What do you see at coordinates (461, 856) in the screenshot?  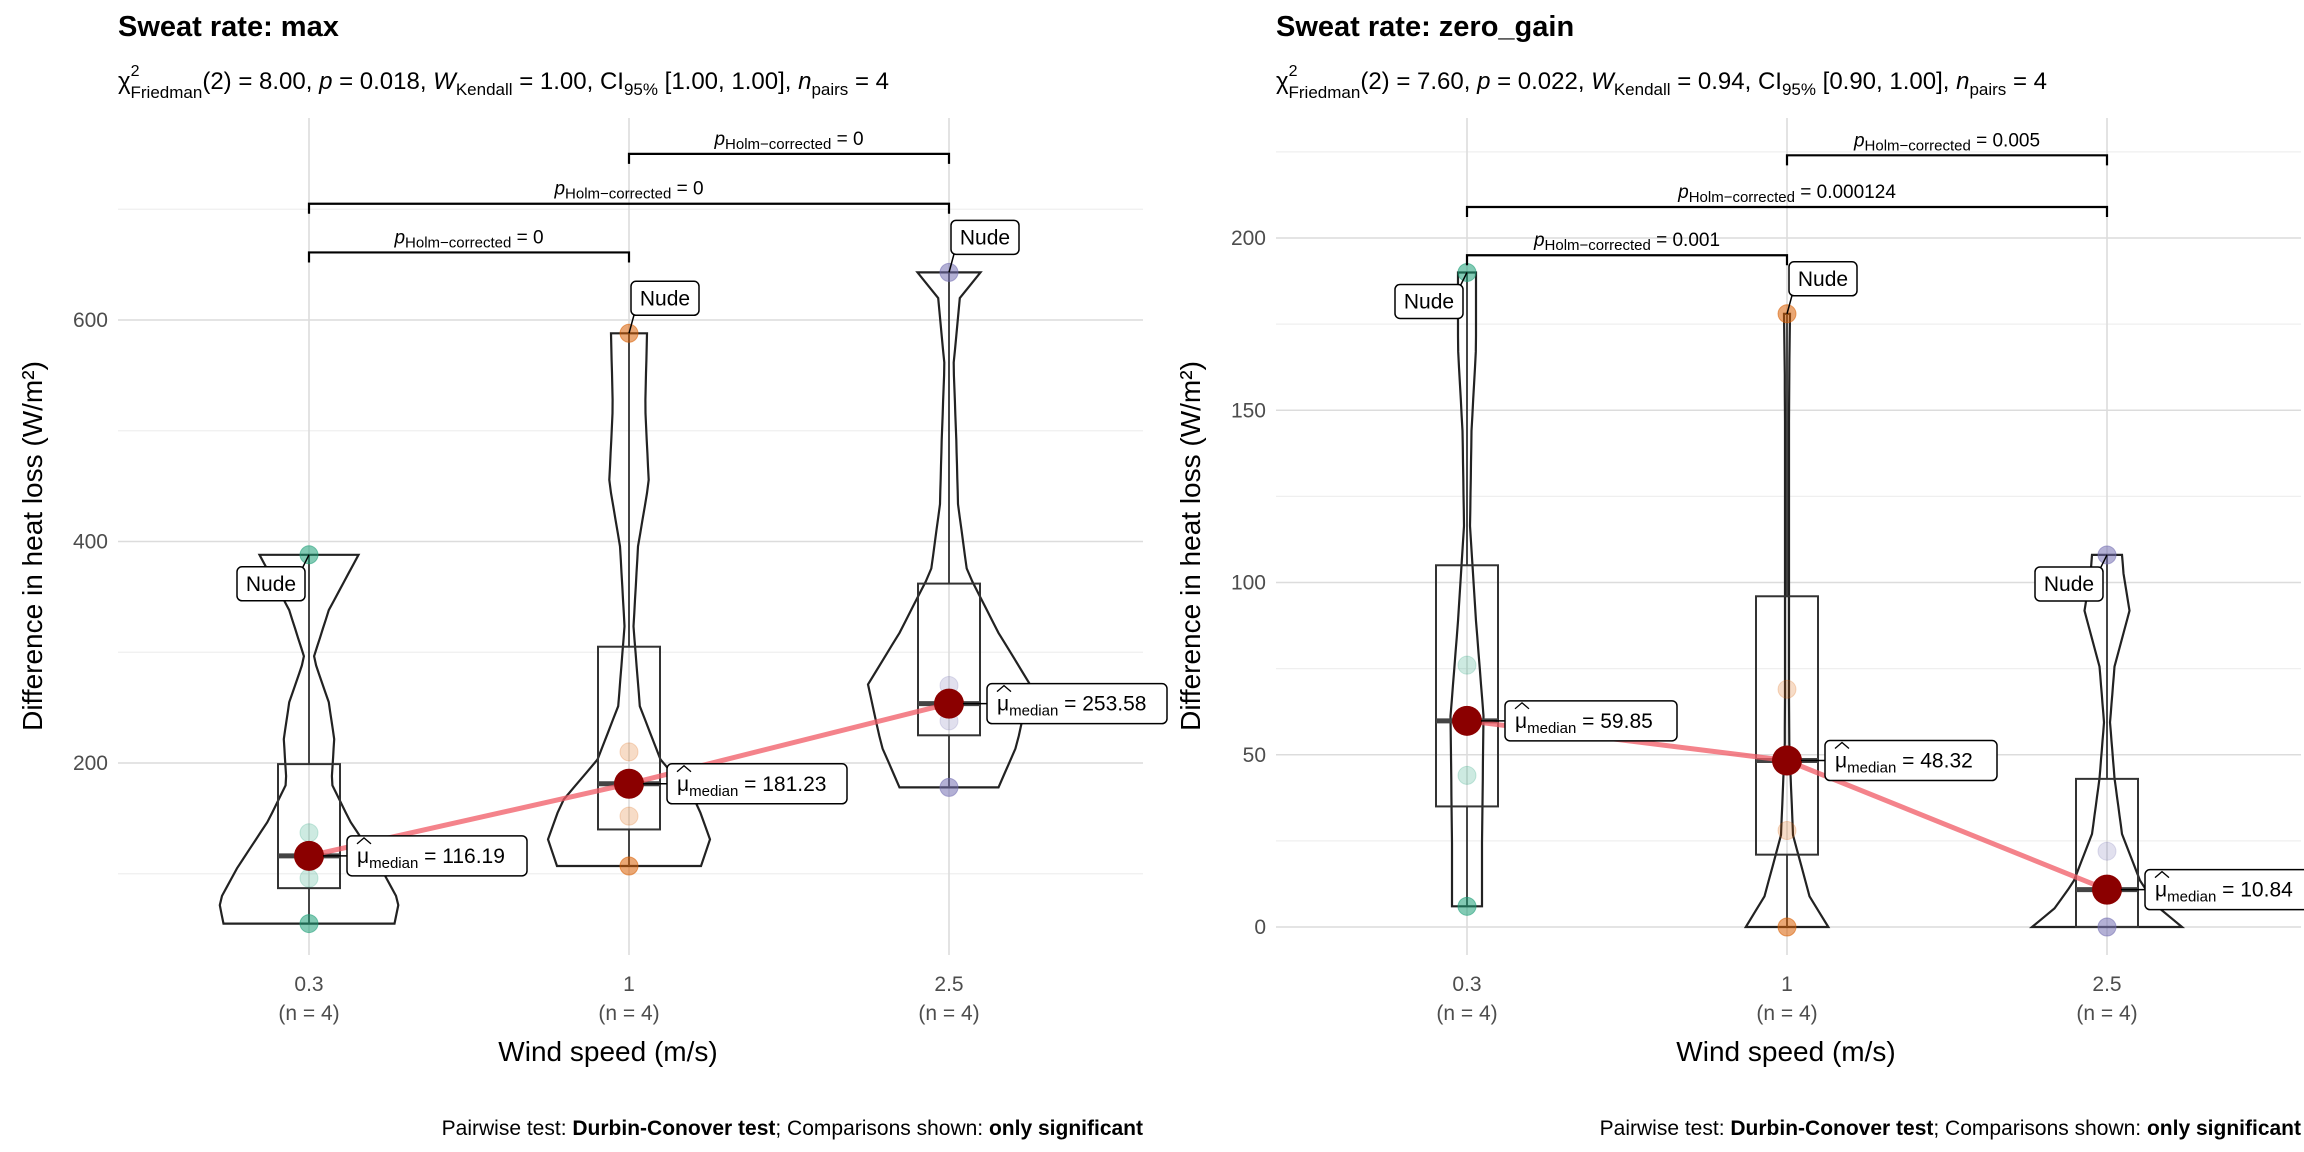 I see `median-value: = 116.19` at bounding box center [461, 856].